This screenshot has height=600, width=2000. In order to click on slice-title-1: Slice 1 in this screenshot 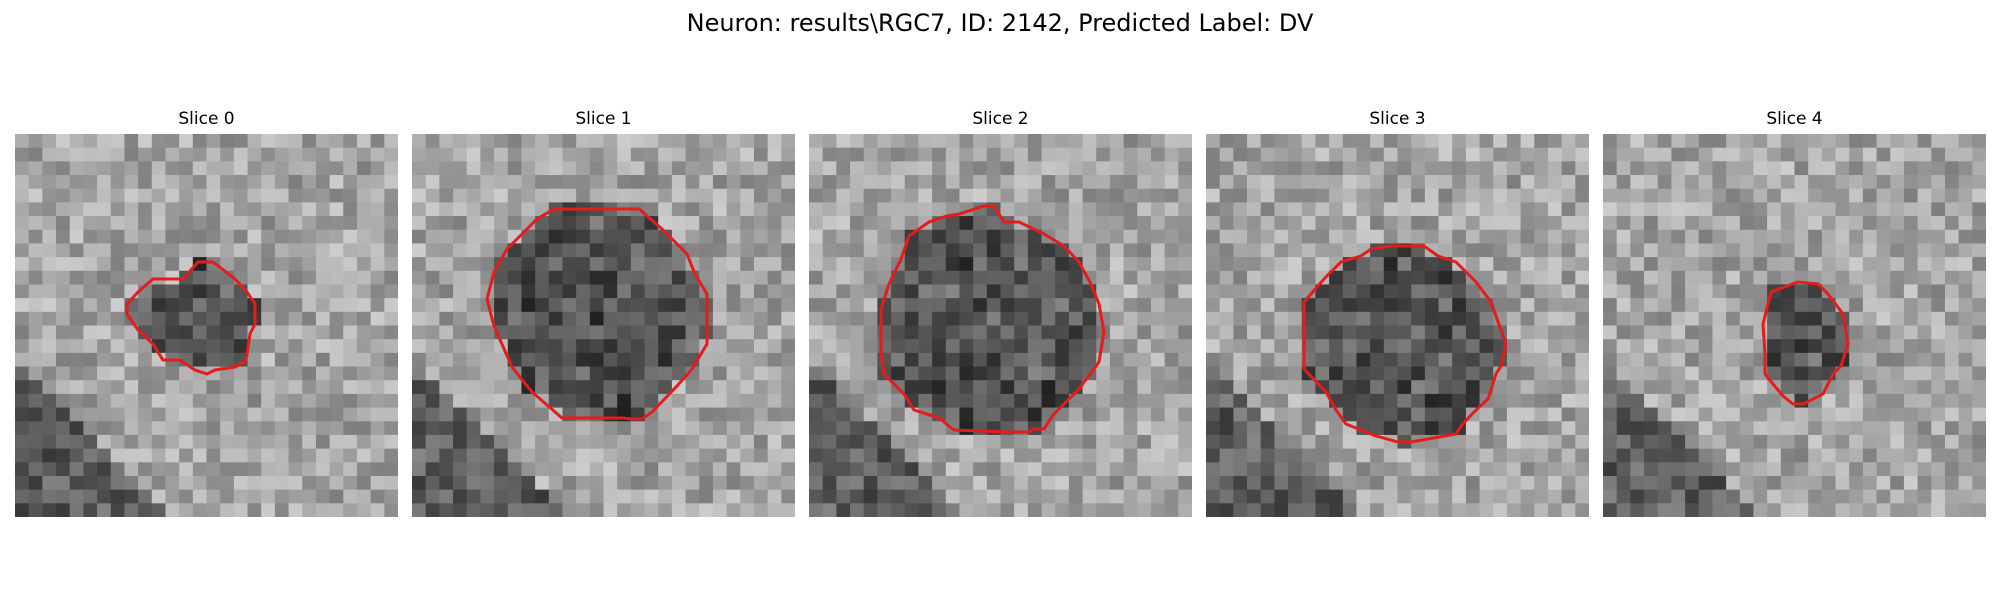, I will do `click(603, 119)`.